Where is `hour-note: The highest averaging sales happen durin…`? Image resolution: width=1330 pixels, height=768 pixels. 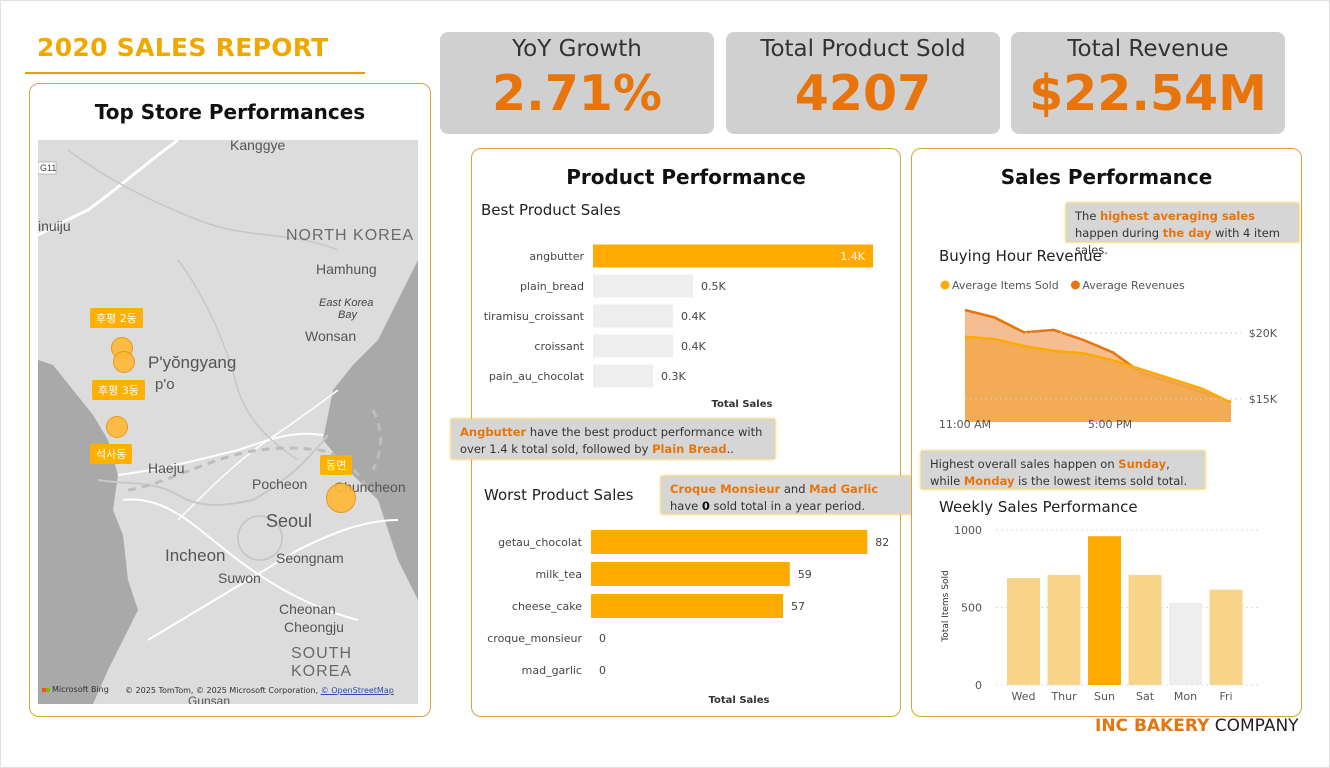
hour-note: The highest averaging sales happen durin… is located at coordinates (1182, 230).